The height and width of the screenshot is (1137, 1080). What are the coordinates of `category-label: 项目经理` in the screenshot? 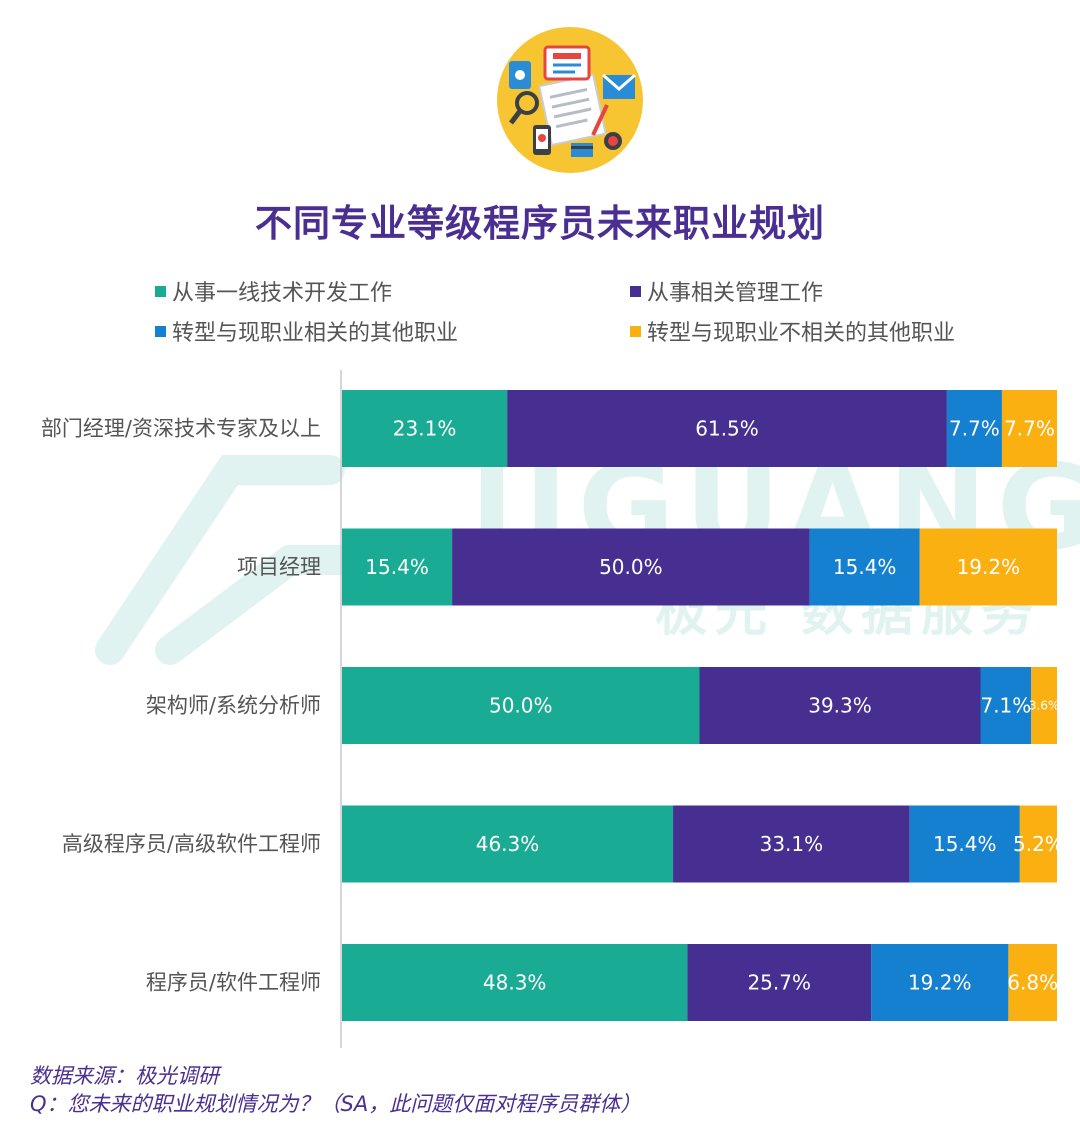 It's located at (279, 567).